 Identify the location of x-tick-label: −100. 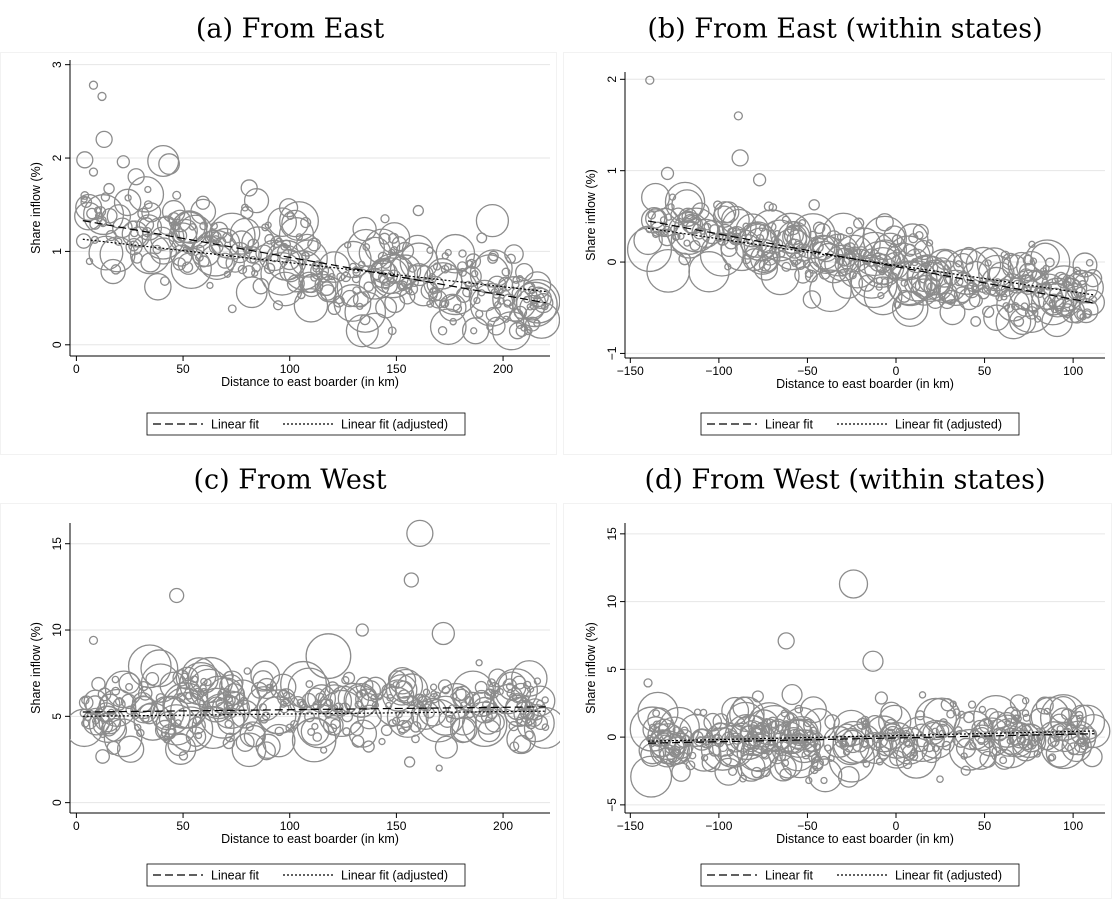
(718, 371).